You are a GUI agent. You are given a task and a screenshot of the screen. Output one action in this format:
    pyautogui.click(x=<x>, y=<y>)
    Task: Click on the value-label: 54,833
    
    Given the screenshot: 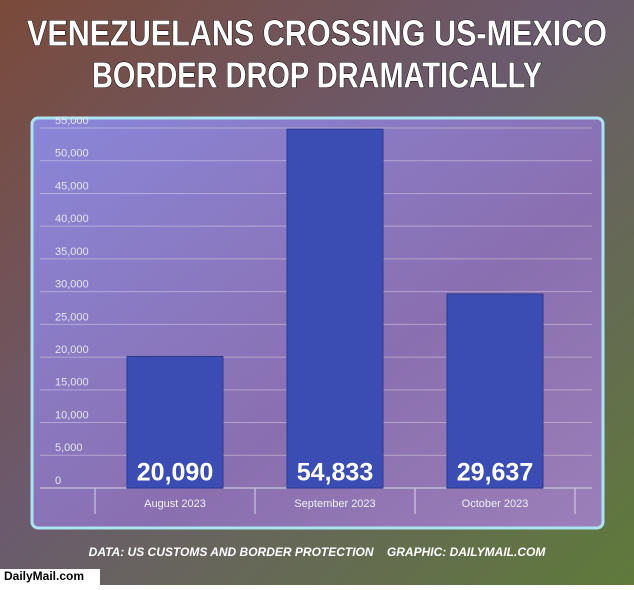 What is the action you would take?
    pyautogui.click(x=335, y=473)
    